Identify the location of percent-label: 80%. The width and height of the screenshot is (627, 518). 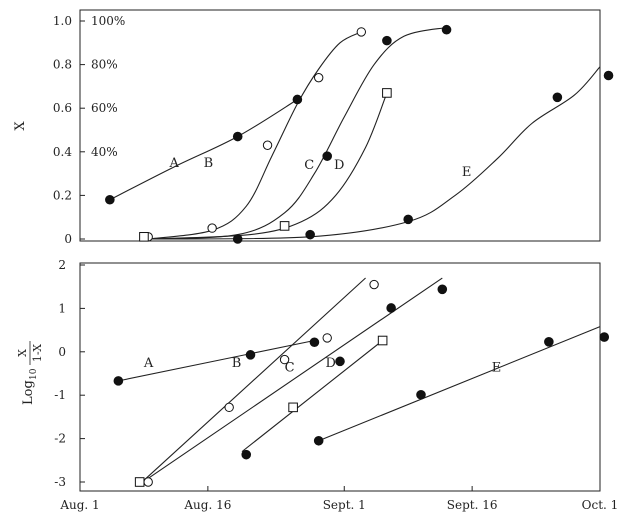
(104, 65).